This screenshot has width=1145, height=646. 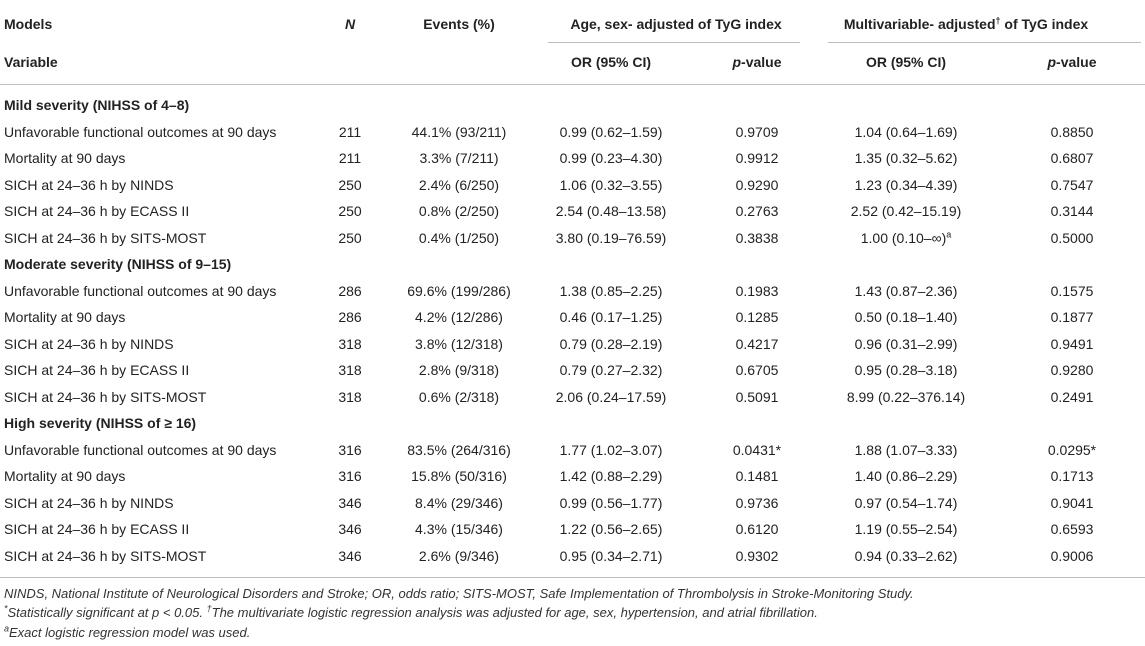 I want to click on cell-p-multivariable: 0.2491, so click(x=1072, y=397).